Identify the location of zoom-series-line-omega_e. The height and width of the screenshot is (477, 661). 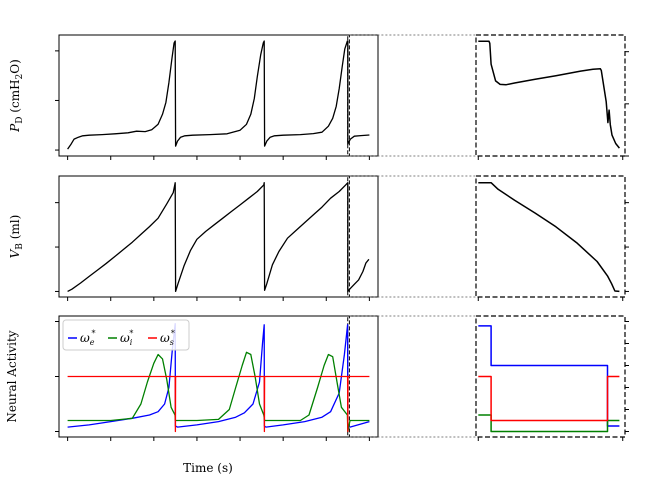
(549, 376).